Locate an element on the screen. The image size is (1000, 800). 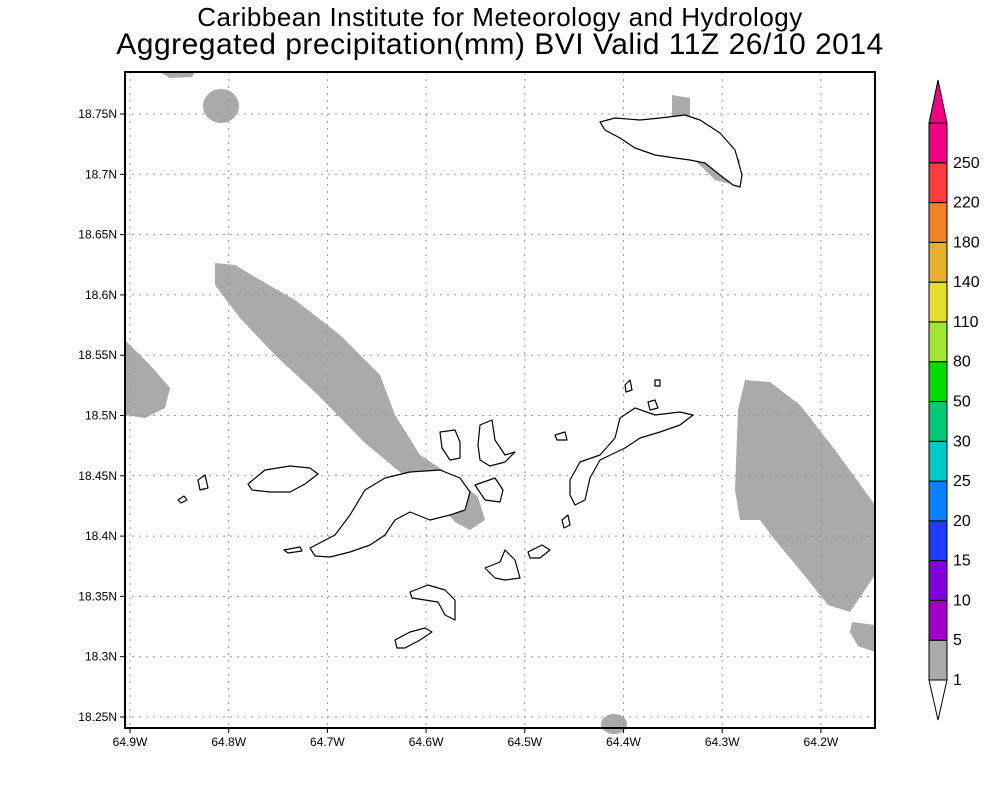
precip-top-left-blob is located at coordinates (221, 106).